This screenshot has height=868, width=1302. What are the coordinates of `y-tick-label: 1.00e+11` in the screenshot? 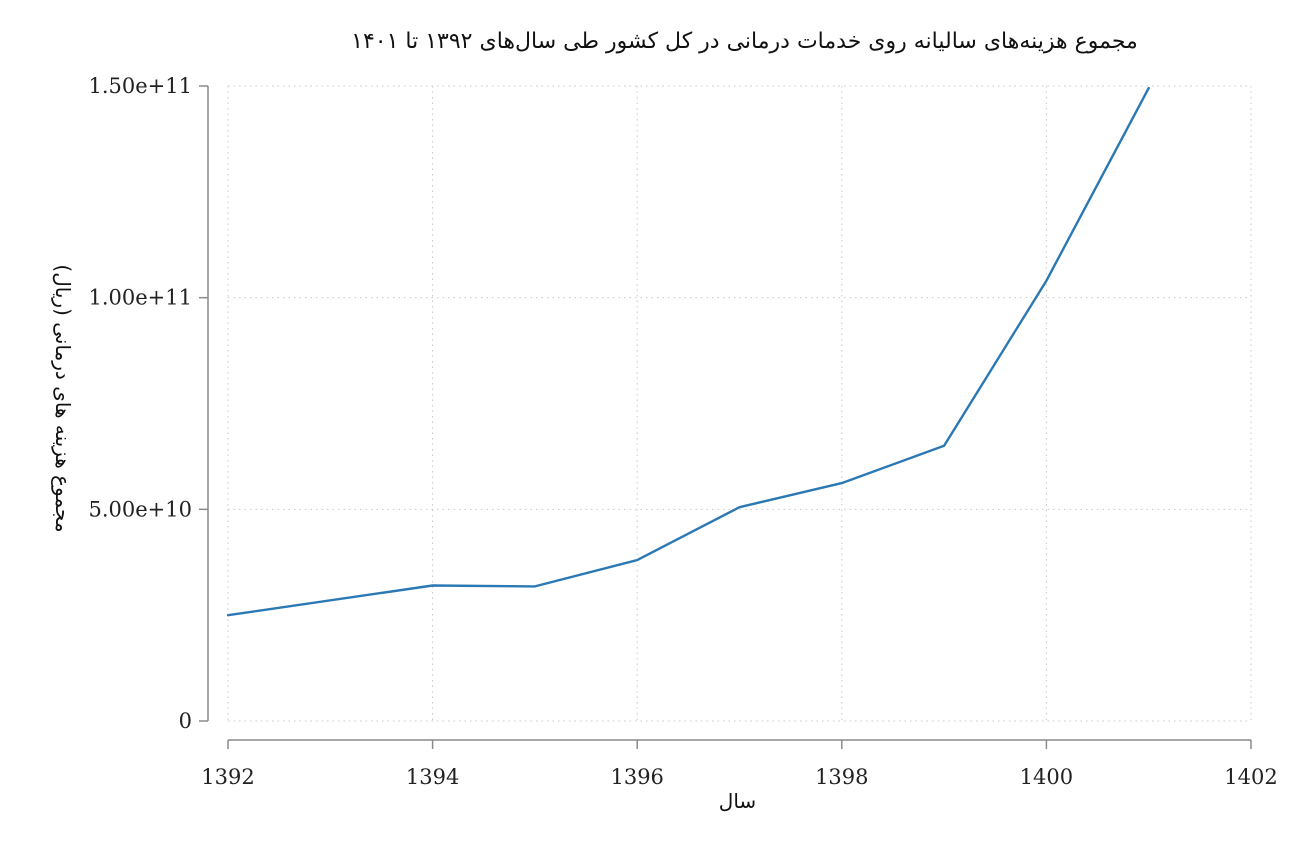 It's located at (140, 298).